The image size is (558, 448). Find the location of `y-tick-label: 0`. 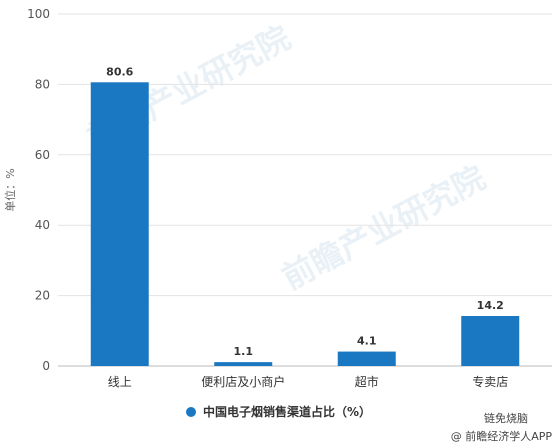

y-tick-label: 0 is located at coordinates (46, 366).